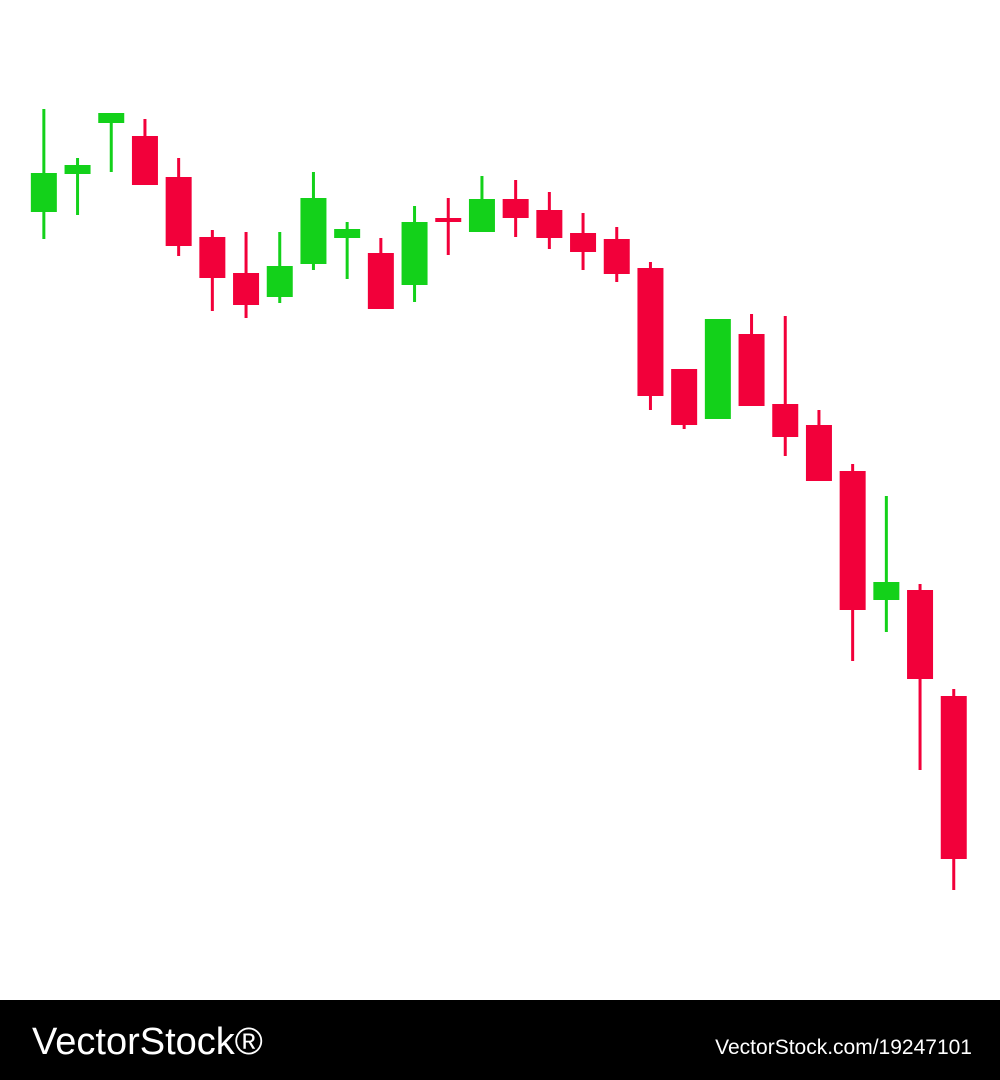 The height and width of the screenshot is (1080, 1000). I want to click on brand: VectorStock®, so click(147, 1042).